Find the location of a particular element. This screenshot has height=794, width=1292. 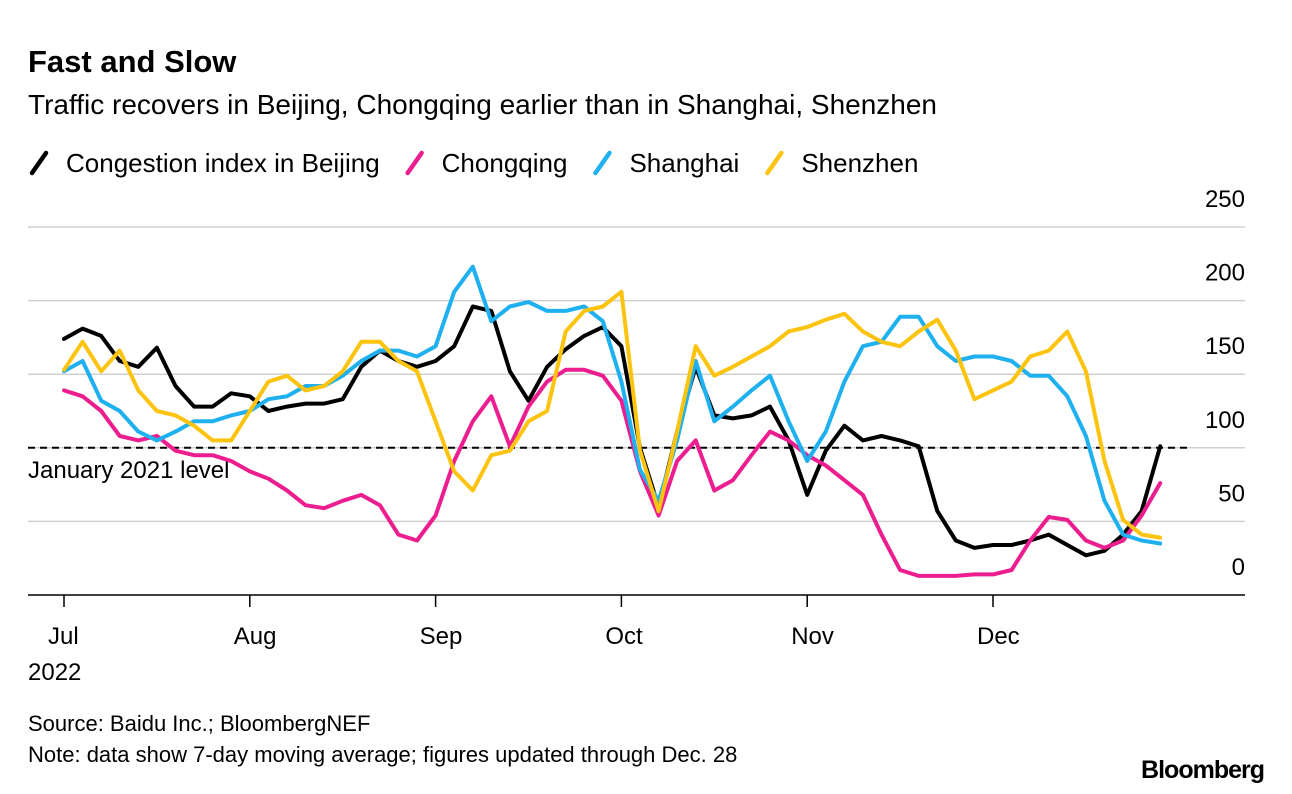

x-tick-label: Nov is located at coordinates (812, 636).